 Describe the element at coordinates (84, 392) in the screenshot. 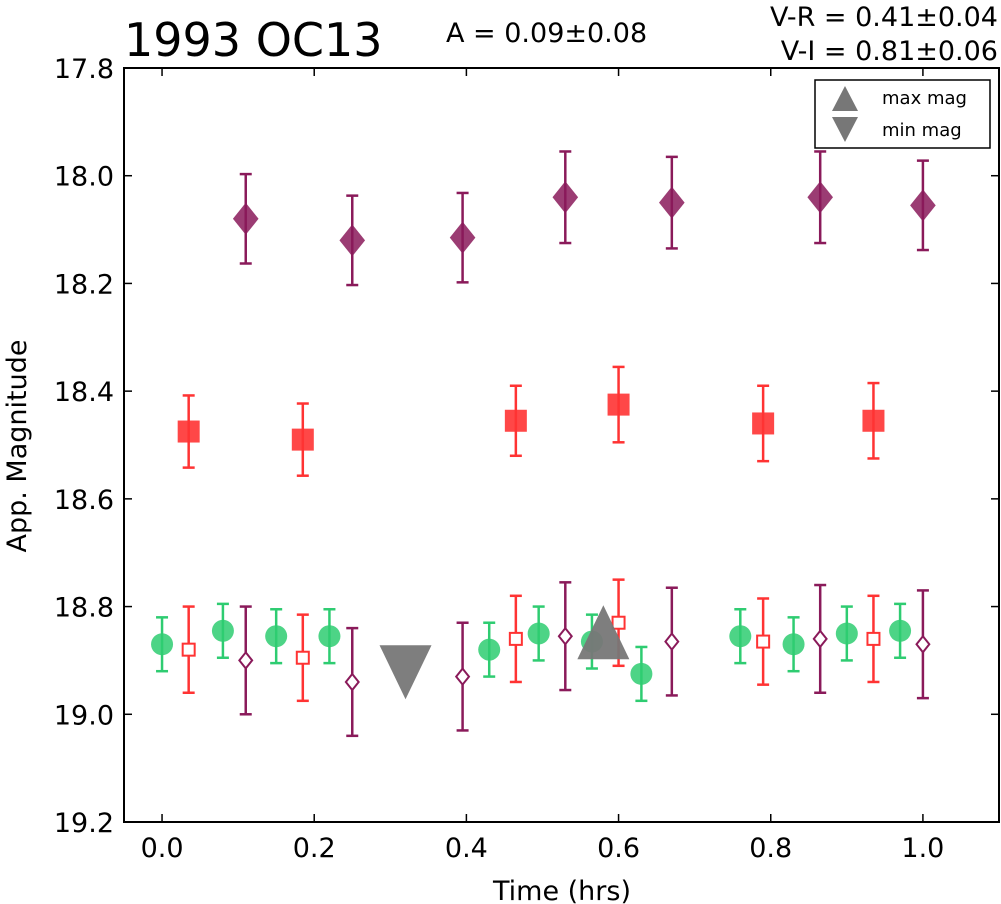

I see `y-tick-label: 18.4` at that location.